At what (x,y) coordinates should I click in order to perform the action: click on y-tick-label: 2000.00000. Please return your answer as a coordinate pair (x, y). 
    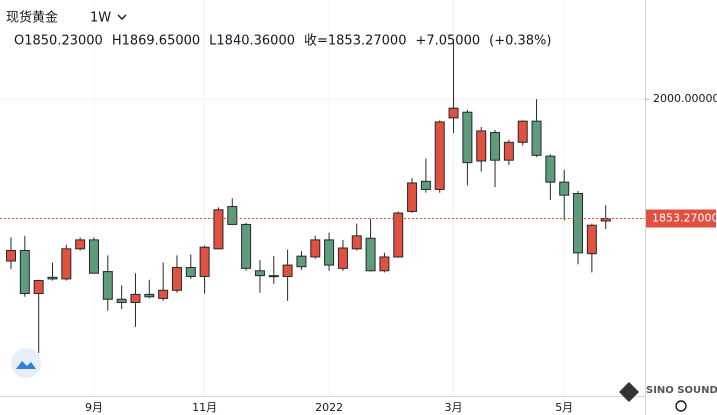
    Looking at the image, I should click on (685, 98).